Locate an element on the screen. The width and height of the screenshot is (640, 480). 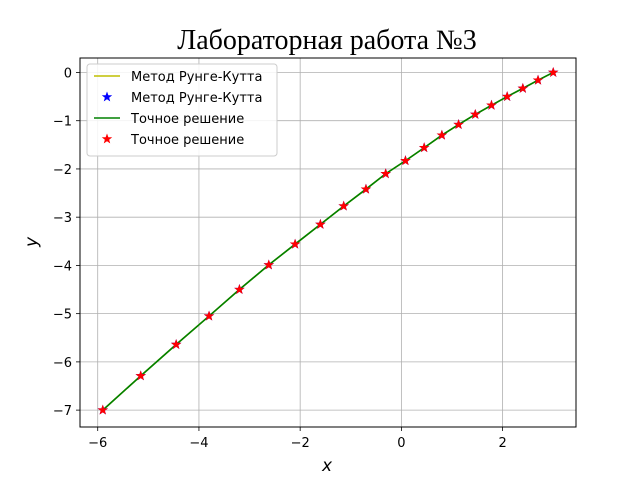
y-tick-label: −3 is located at coordinates (62, 218).